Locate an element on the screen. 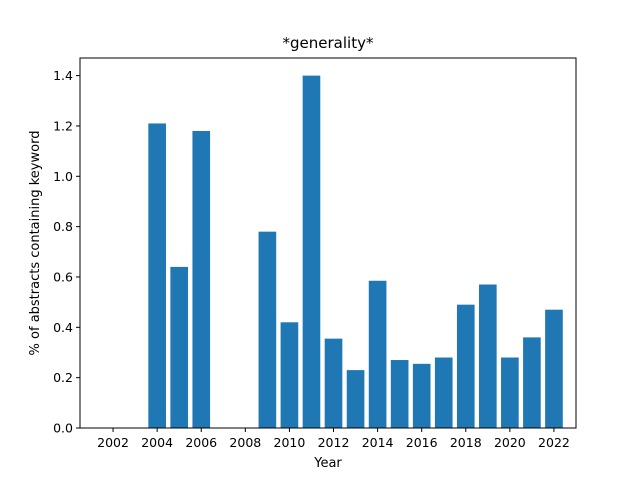  bar-2021 is located at coordinates (532, 382).